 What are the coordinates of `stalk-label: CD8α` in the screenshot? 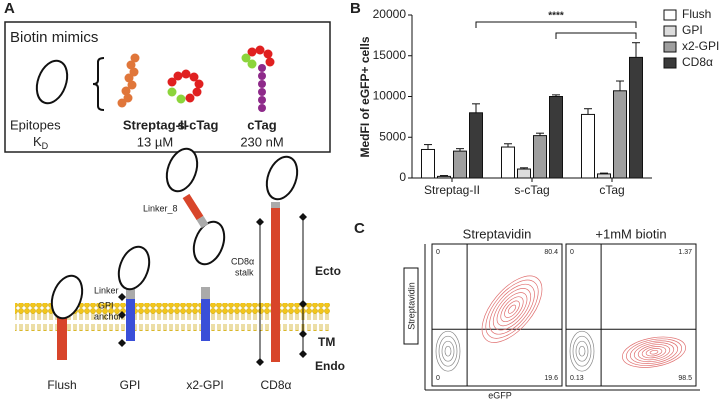 It's located at (242, 261).